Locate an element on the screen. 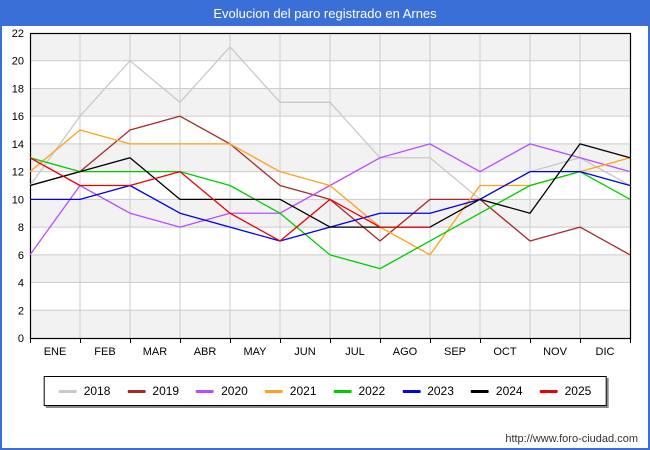 Image resolution: width=650 pixels, height=450 pixels. x-axis-label: ENE is located at coordinates (55, 352).